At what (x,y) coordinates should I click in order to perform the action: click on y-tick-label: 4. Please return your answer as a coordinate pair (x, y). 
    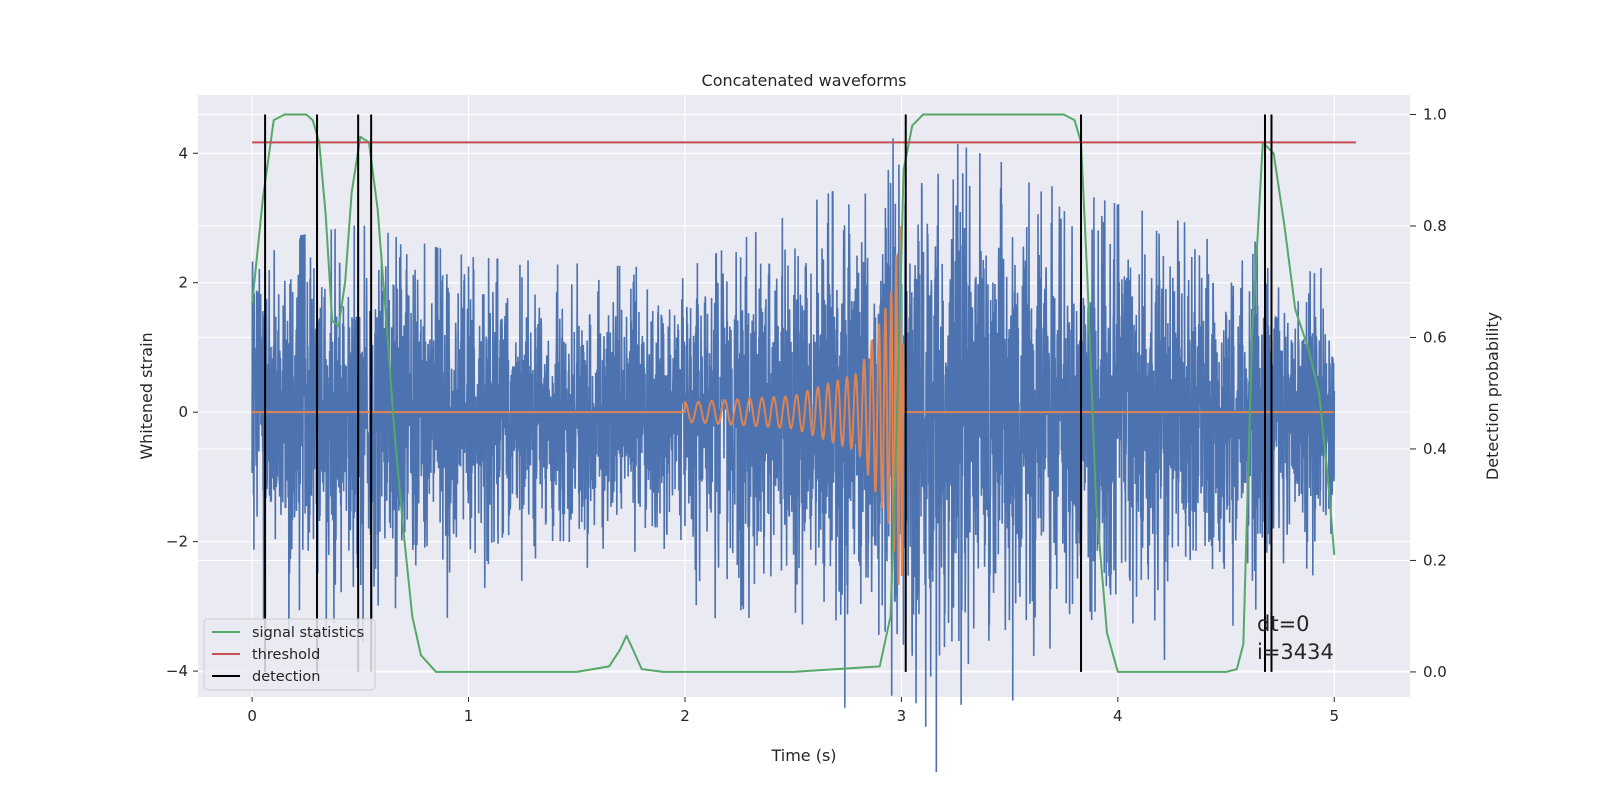
    Looking at the image, I should click on (183, 153).